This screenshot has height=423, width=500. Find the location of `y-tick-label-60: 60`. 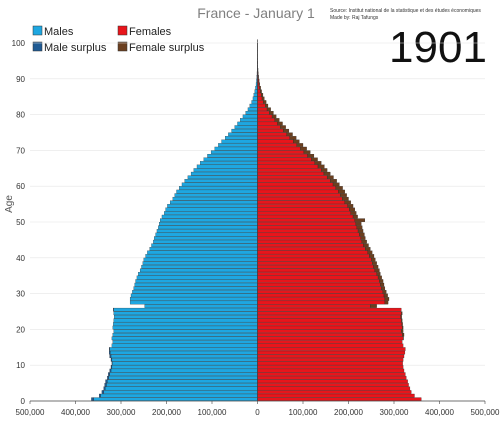

y-tick-label-60: 60 is located at coordinates (20, 186).